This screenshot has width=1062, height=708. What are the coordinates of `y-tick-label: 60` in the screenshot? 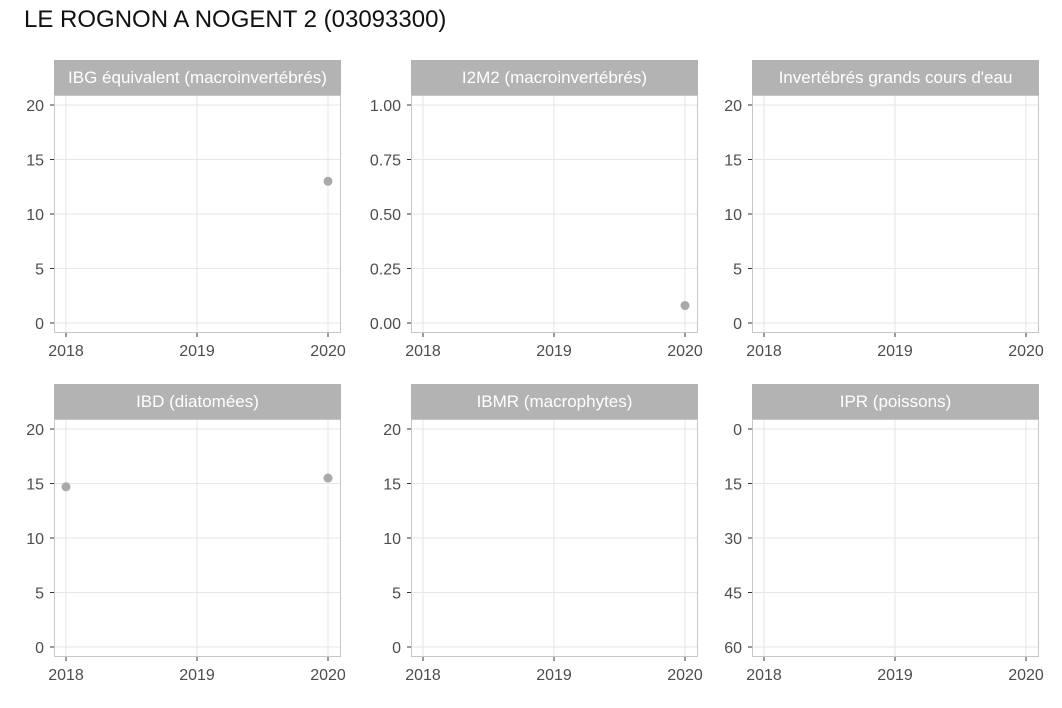 It's located at (733, 648).